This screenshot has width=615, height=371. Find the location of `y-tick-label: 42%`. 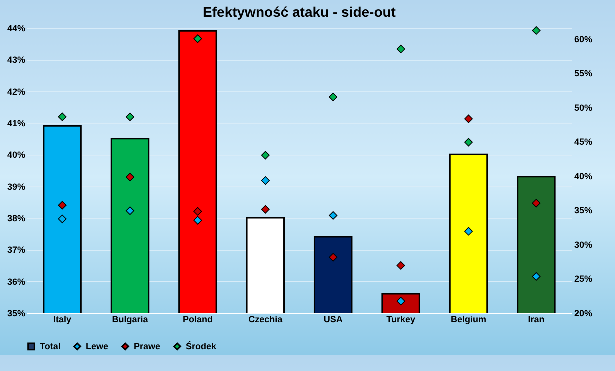

y-tick-label: 42% is located at coordinates (16, 91).